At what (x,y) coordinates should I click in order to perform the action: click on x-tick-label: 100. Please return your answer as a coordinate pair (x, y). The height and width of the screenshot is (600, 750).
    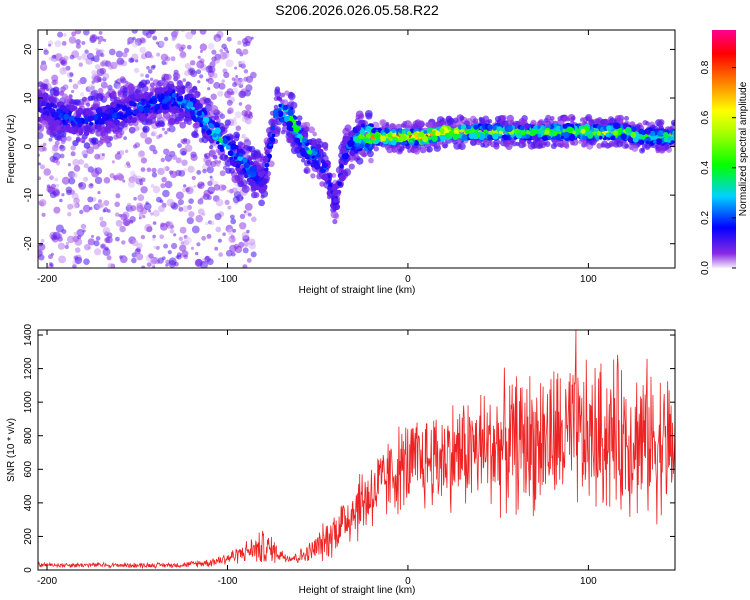
    Looking at the image, I should click on (588, 581).